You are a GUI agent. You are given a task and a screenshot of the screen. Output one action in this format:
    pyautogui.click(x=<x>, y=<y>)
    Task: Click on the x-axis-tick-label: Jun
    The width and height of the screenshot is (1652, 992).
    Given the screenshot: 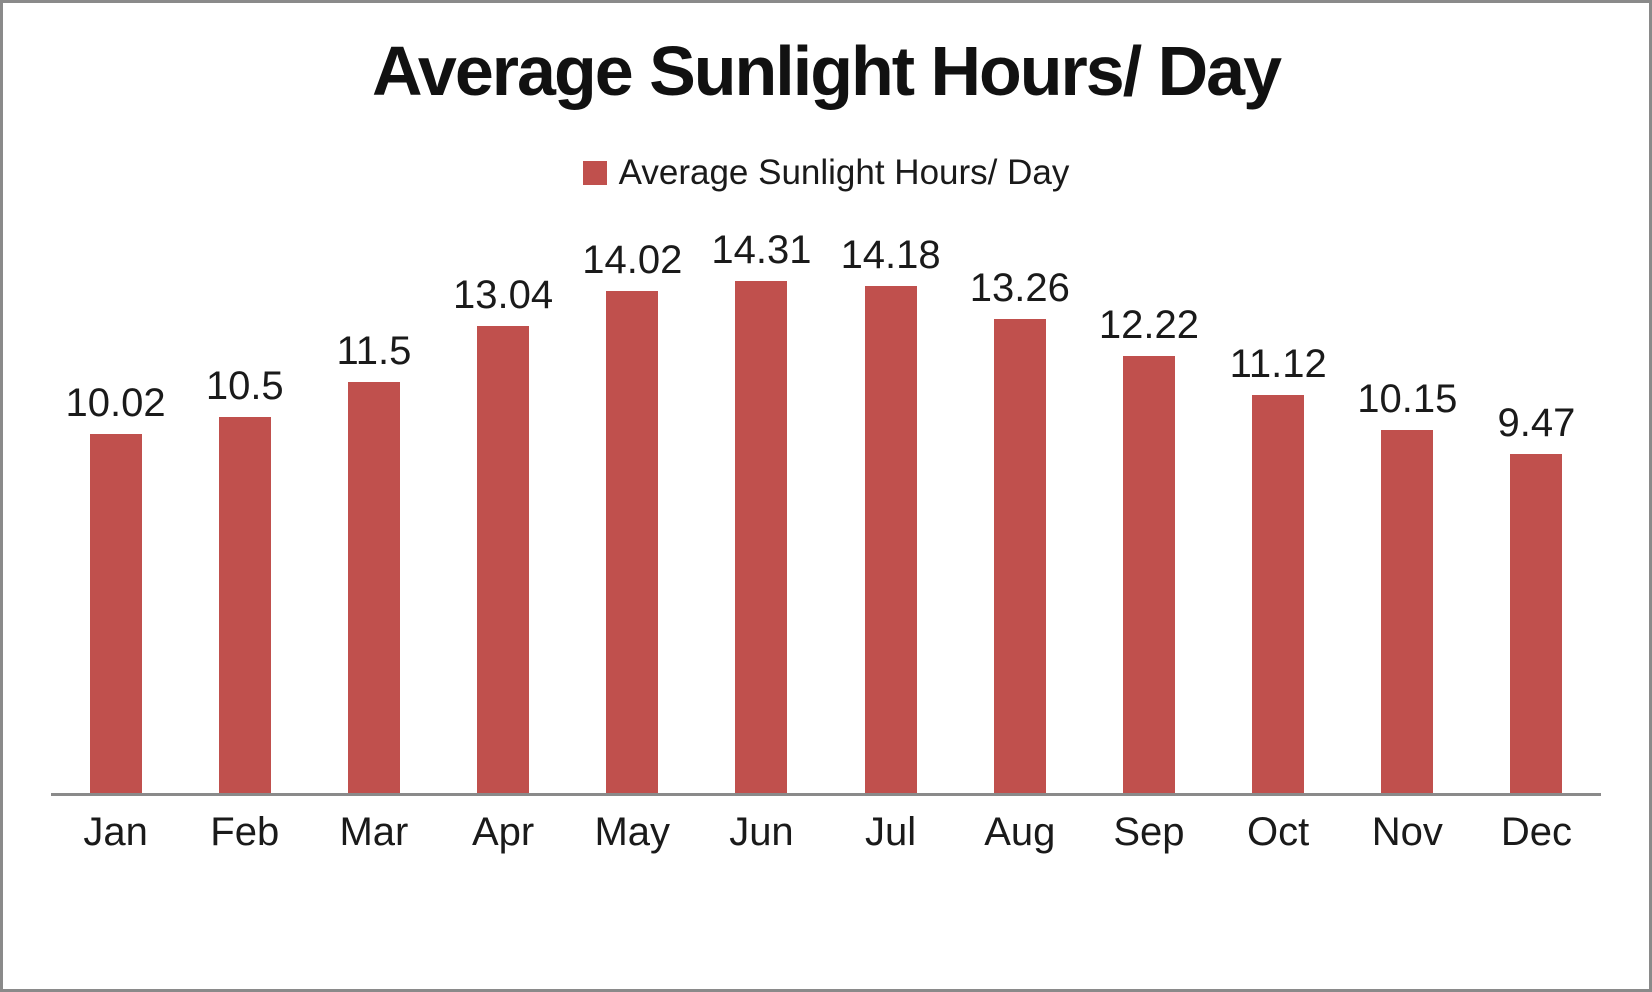 What is the action you would take?
    pyautogui.click(x=761, y=831)
    